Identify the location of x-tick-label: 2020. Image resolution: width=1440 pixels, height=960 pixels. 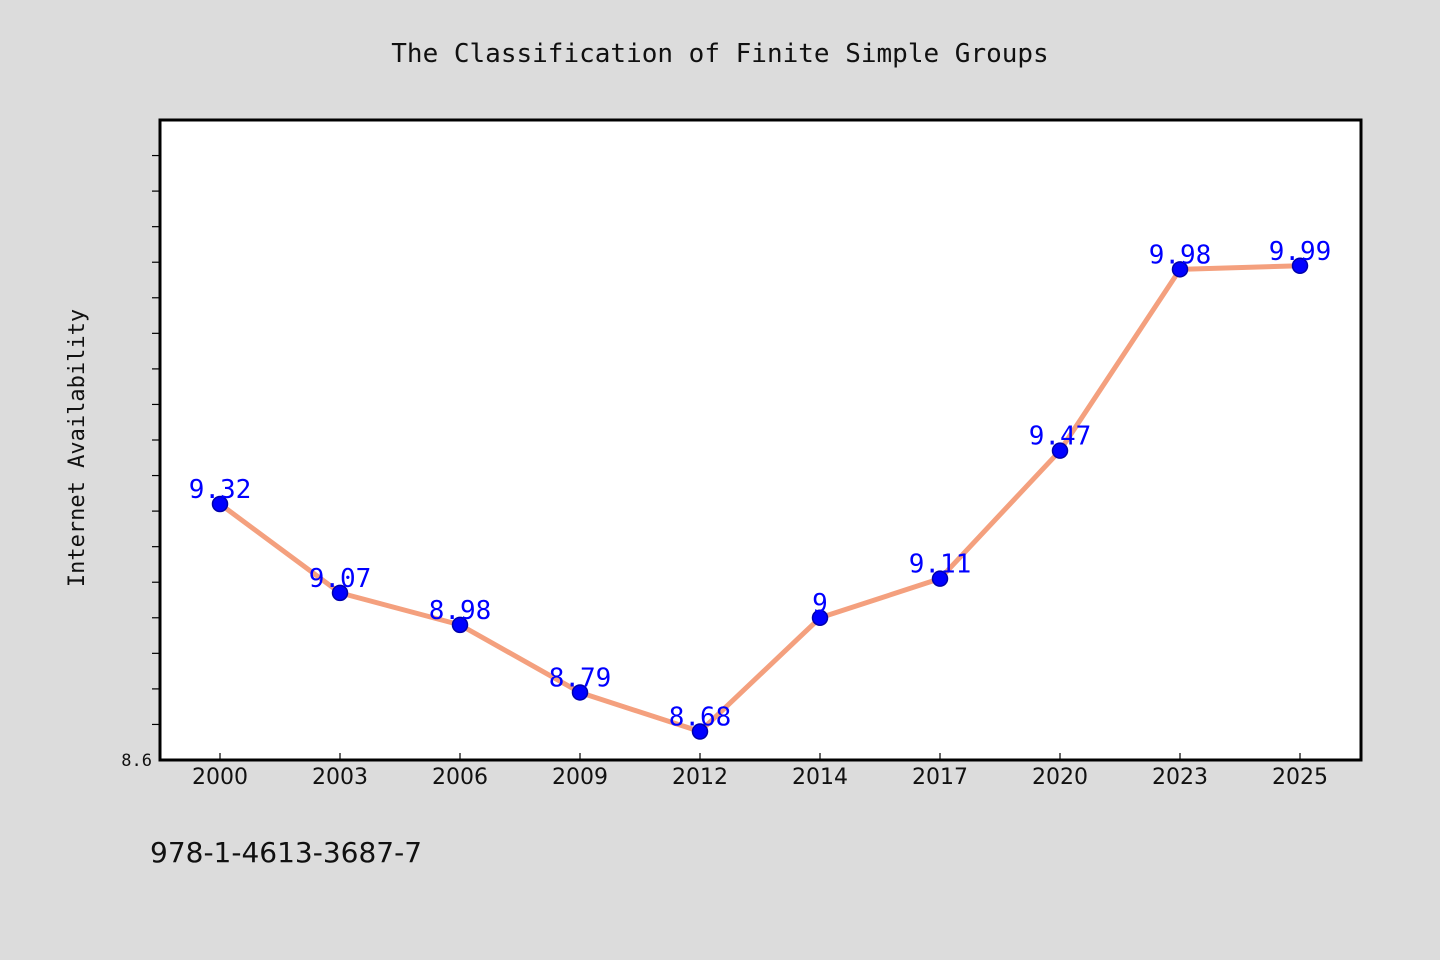
(1060, 777).